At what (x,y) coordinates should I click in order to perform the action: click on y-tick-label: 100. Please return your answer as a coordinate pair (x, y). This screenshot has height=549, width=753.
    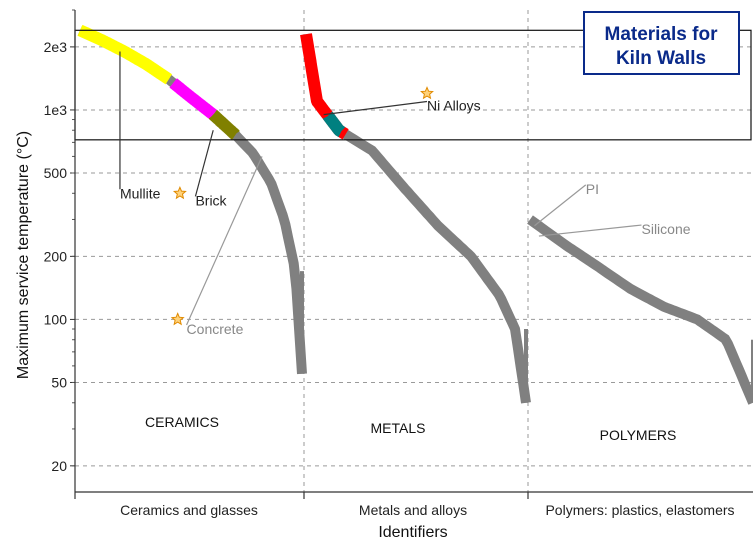
    Looking at the image, I should click on (56, 319).